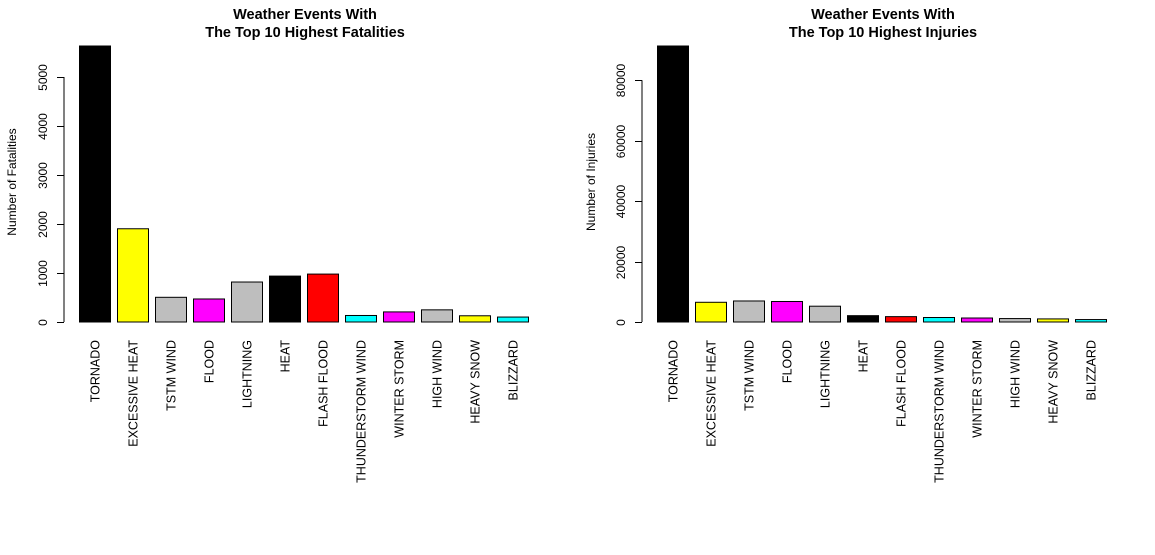  What do you see at coordinates (12, 181) in the screenshot?
I see `y-axis-label: Number of Fatalities` at bounding box center [12, 181].